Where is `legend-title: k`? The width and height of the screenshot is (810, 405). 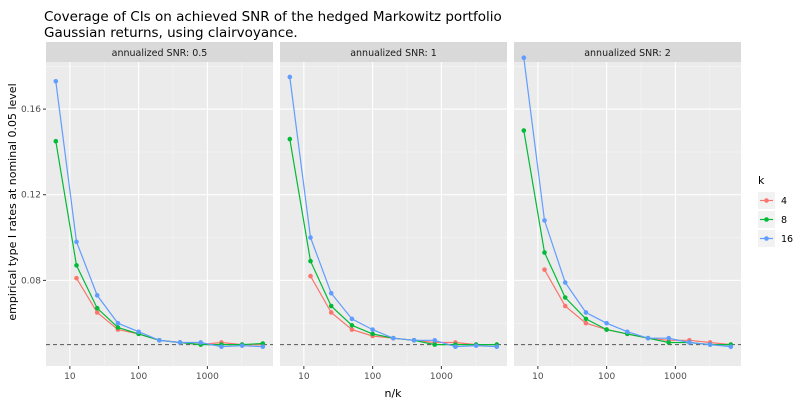
legend-title: k is located at coordinates (761, 180).